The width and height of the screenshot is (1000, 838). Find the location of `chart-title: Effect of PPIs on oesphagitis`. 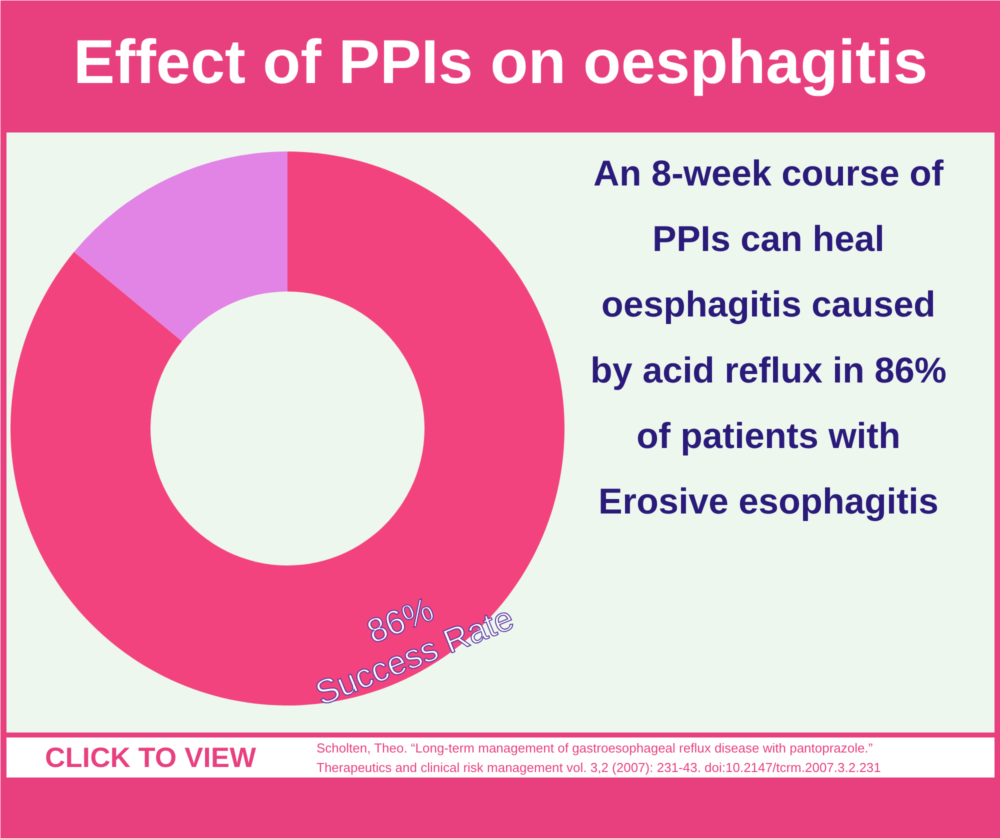

chart-title: Effect of PPIs on oesphagitis is located at coordinates (500, 62).